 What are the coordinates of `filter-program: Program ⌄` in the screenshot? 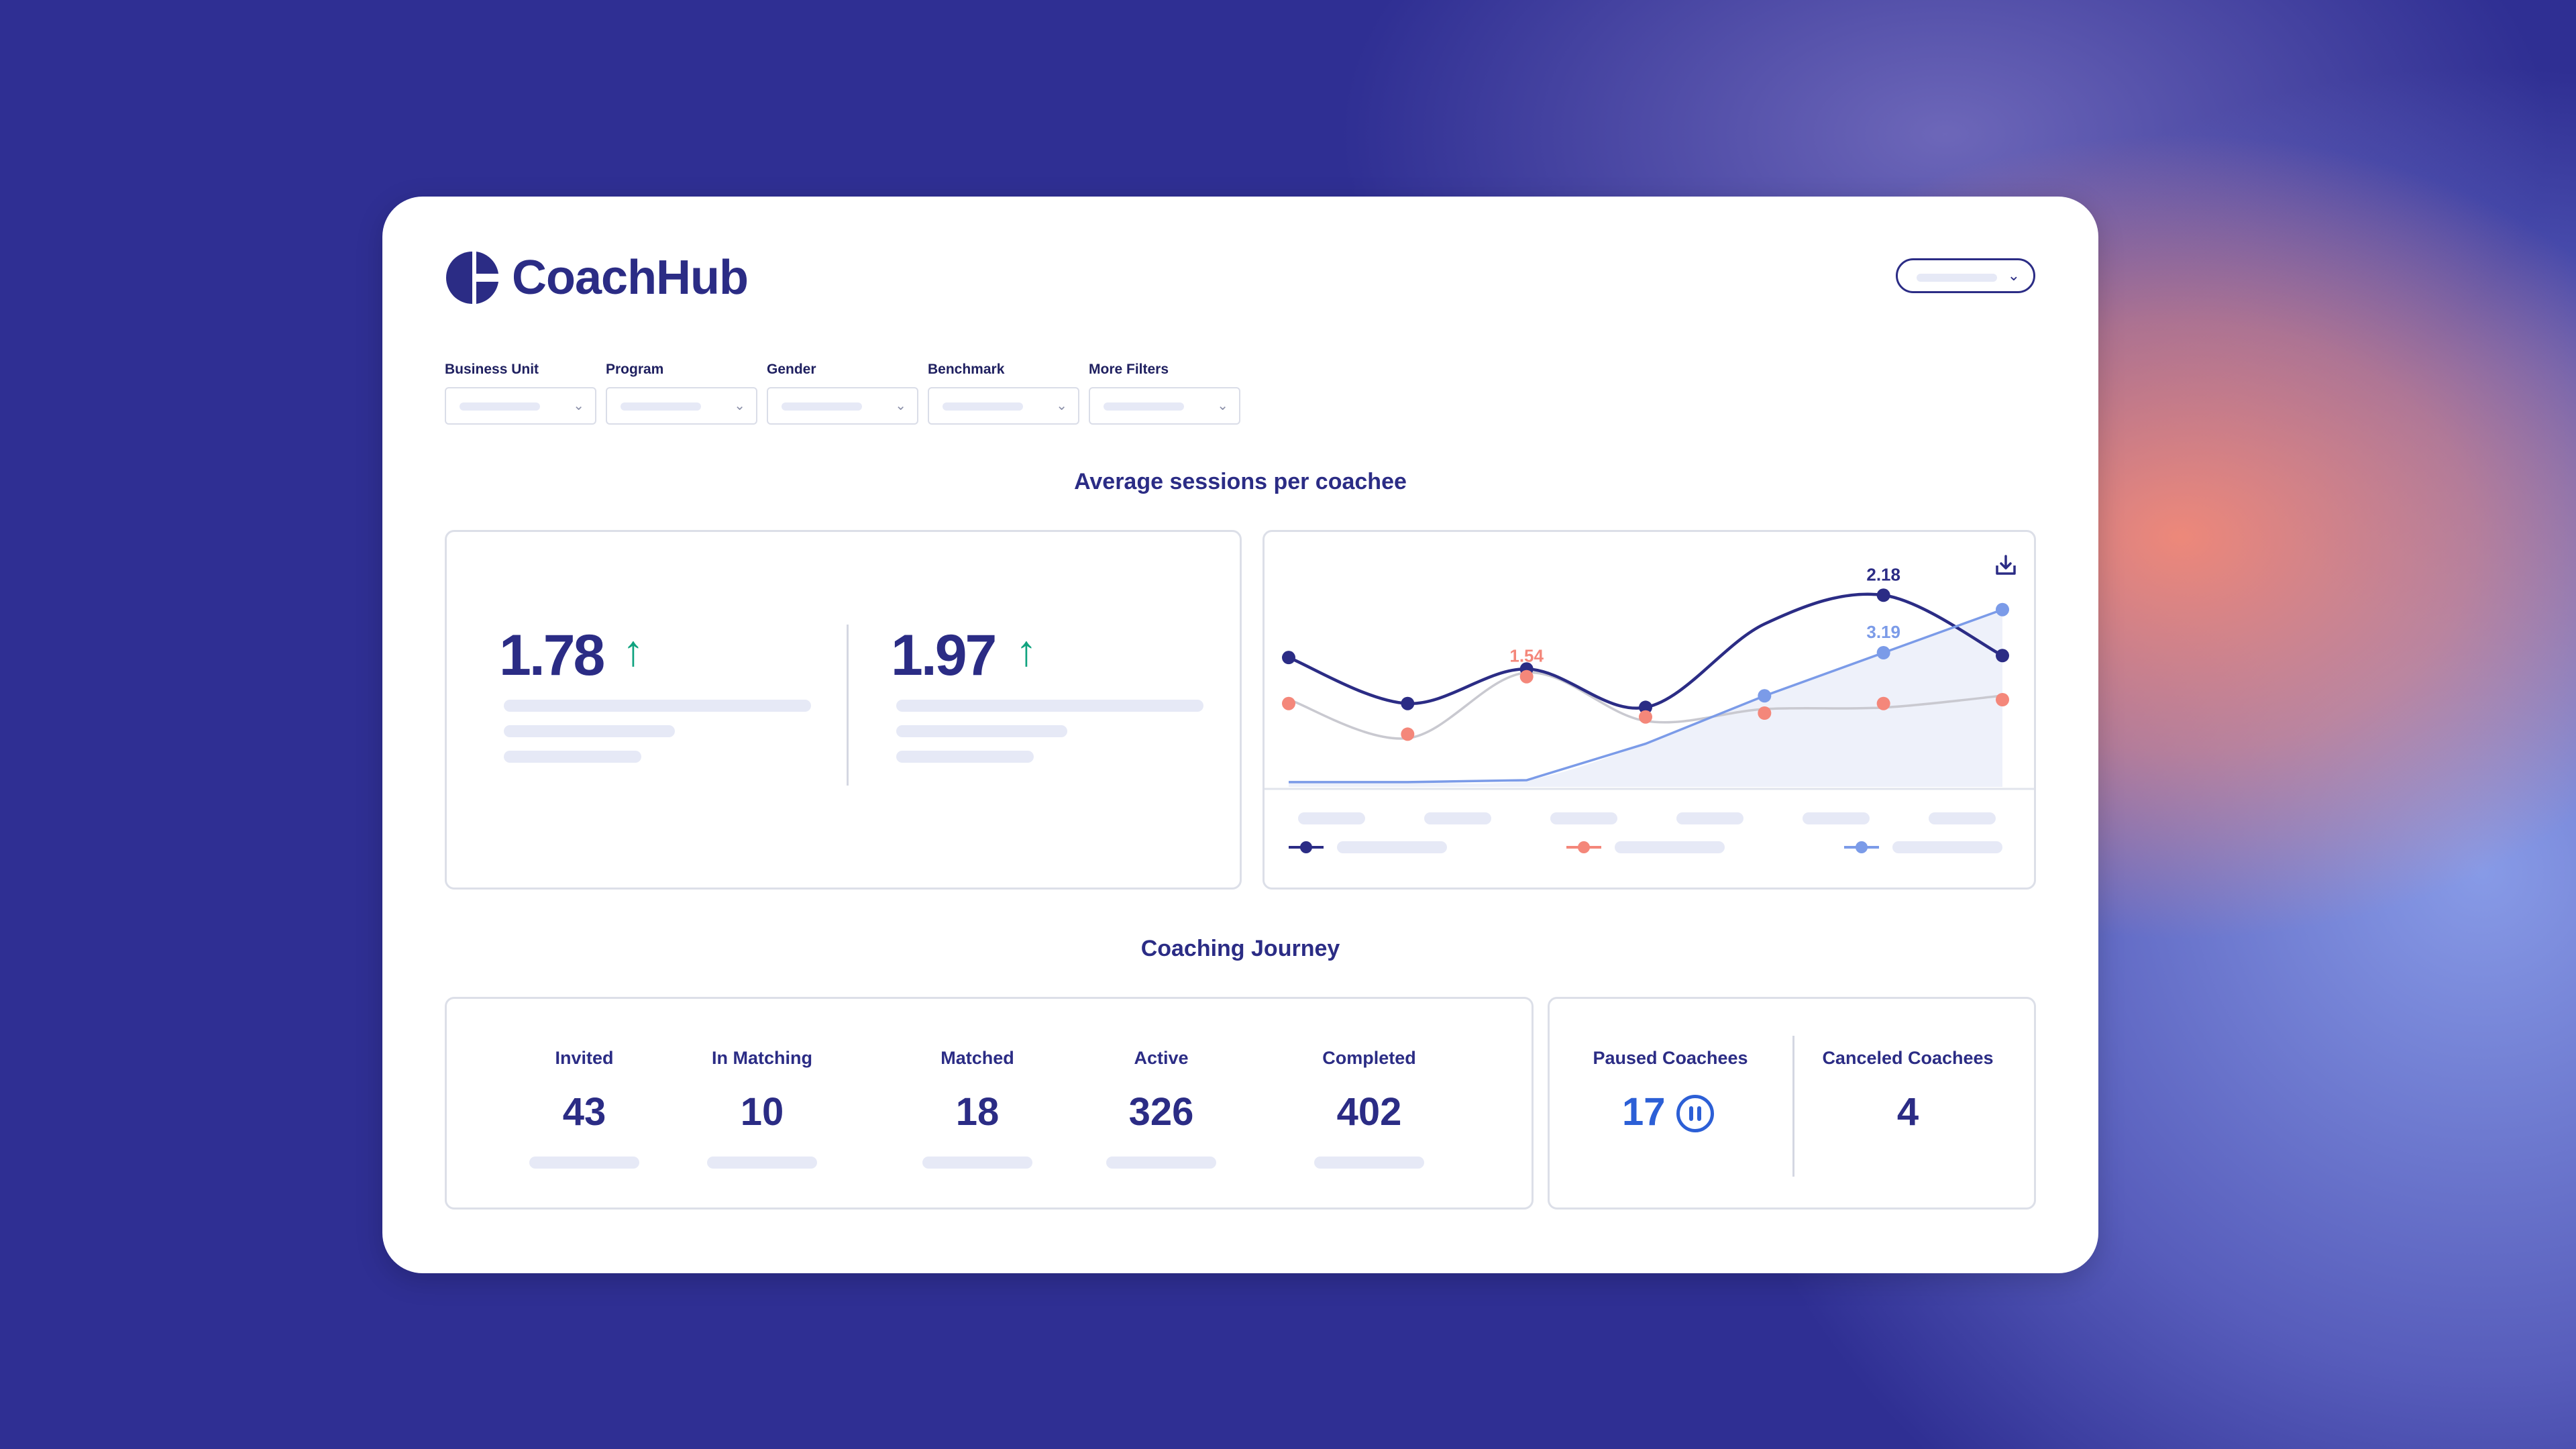 It's located at (681, 393).